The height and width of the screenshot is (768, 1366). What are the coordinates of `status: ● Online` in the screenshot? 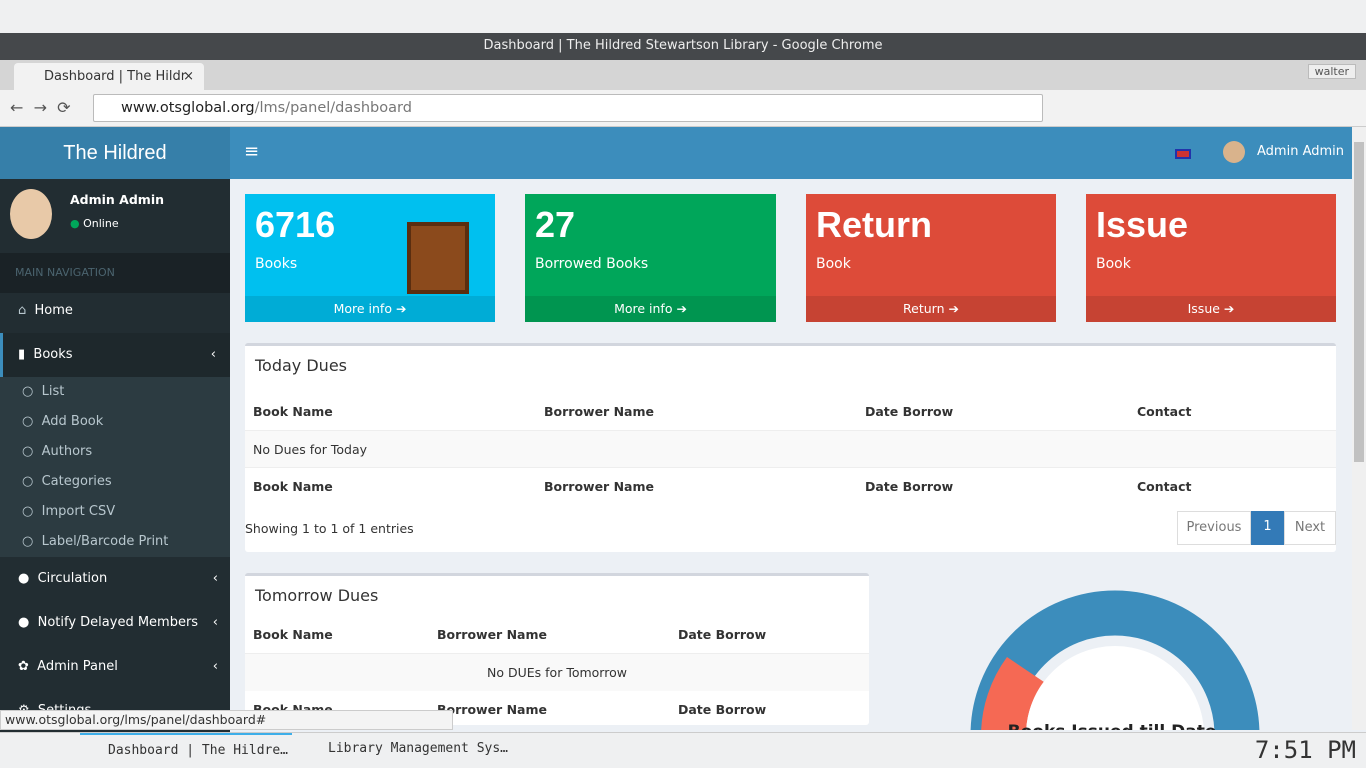 It's located at (94, 223).